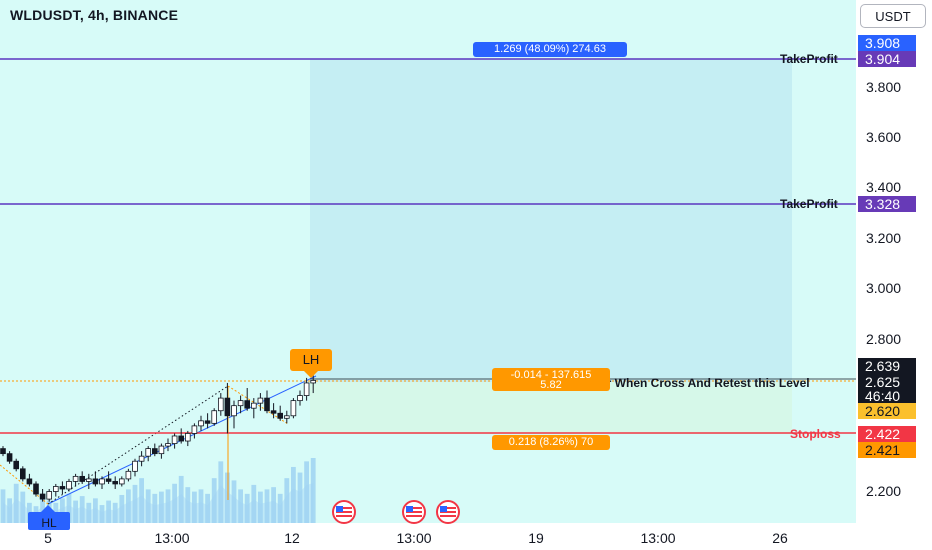  What do you see at coordinates (292, 538) in the screenshot?
I see `x-tick-label: 12` at bounding box center [292, 538].